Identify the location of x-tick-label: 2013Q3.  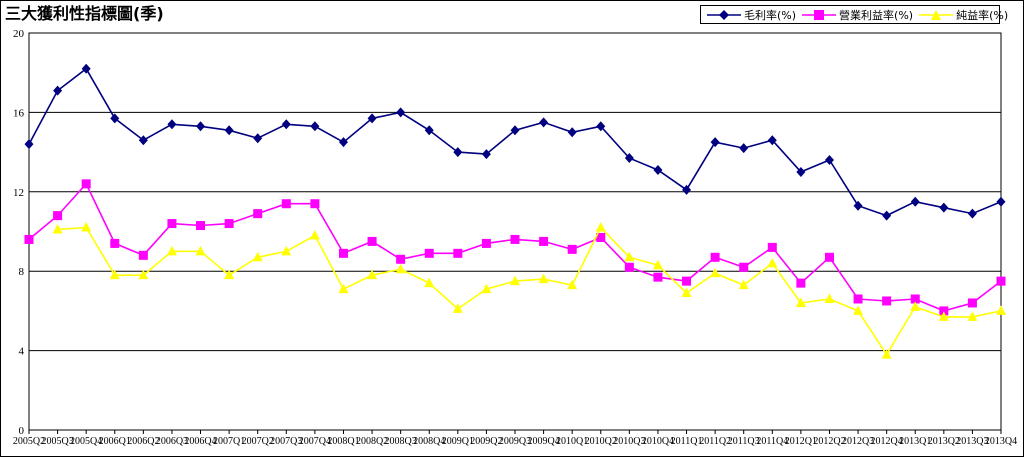
(972, 441).